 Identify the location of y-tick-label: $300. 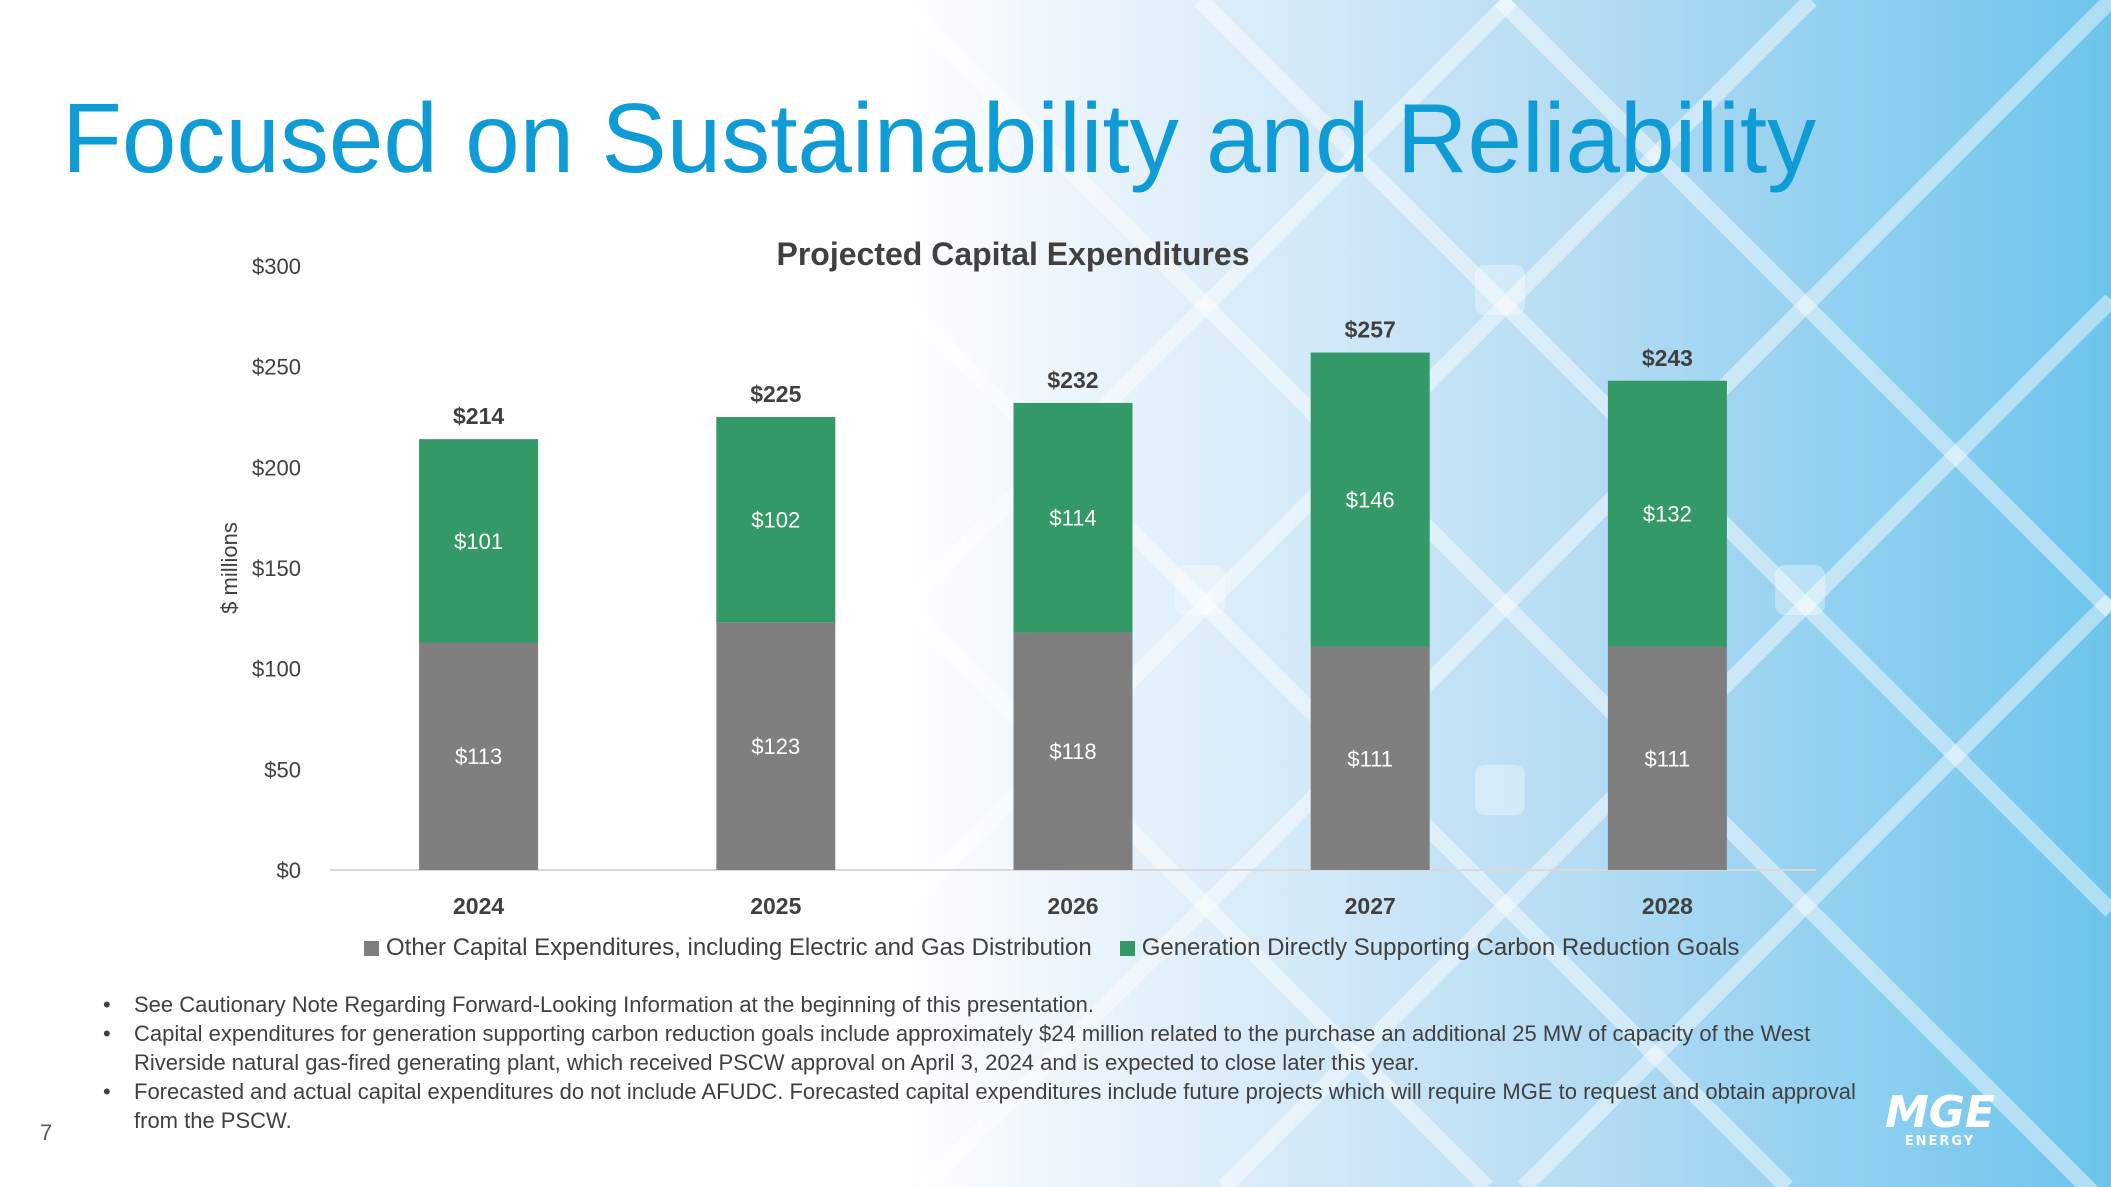
(276, 266).